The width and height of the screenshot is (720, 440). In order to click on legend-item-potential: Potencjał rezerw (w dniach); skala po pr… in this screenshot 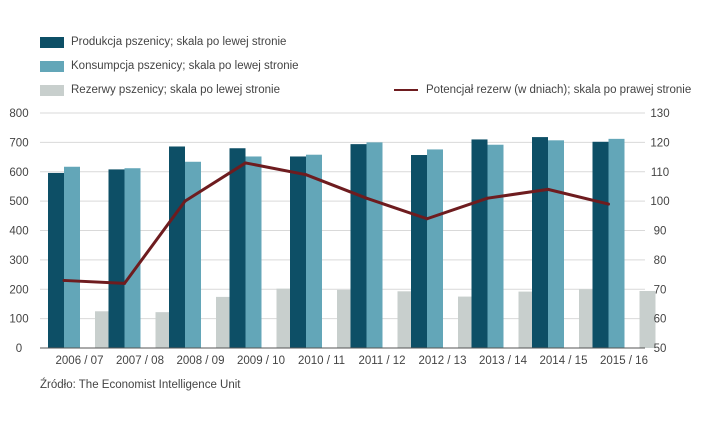, I will do `click(542, 90)`.